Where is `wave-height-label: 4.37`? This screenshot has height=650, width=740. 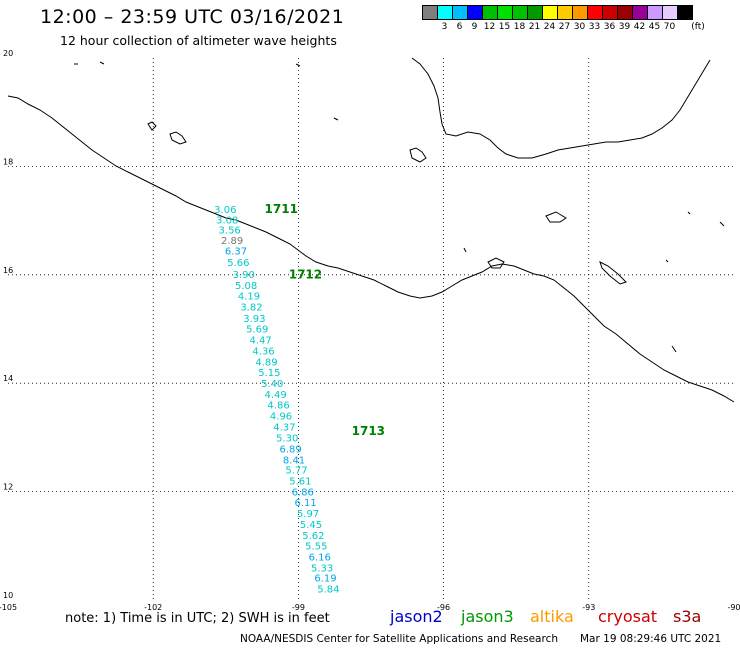 wave-height-label: 4.37 is located at coordinates (284, 427).